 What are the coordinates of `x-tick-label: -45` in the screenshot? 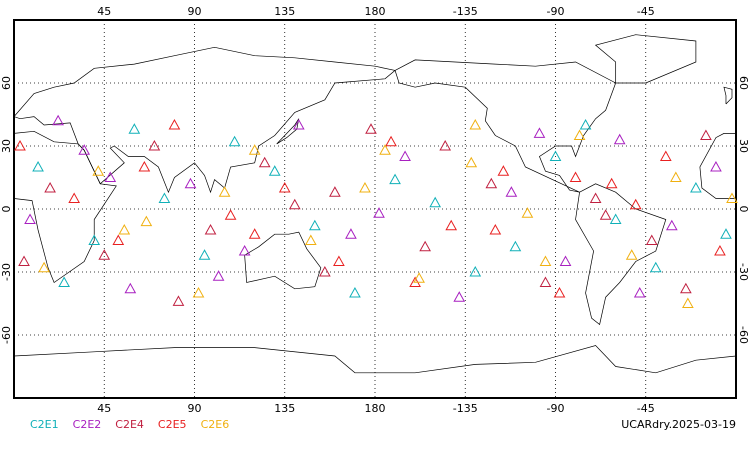 It's located at (646, 408).